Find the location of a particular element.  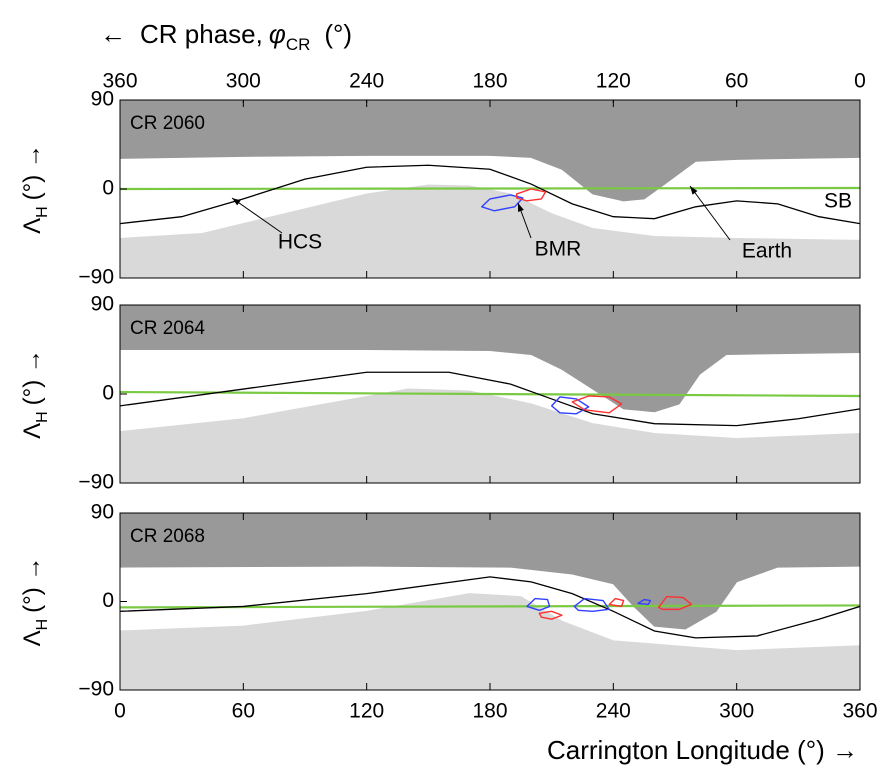

panel-label: CR 2060 is located at coordinates (167, 123).